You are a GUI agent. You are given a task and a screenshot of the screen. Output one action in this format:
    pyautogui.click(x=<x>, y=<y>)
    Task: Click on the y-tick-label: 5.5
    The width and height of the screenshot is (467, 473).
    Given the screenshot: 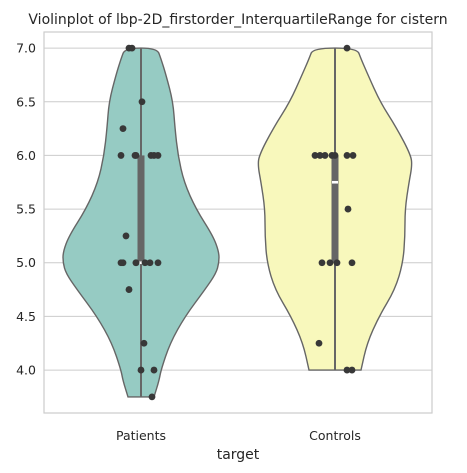 What is the action you would take?
    pyautogui.click(x=26, y=209)
    